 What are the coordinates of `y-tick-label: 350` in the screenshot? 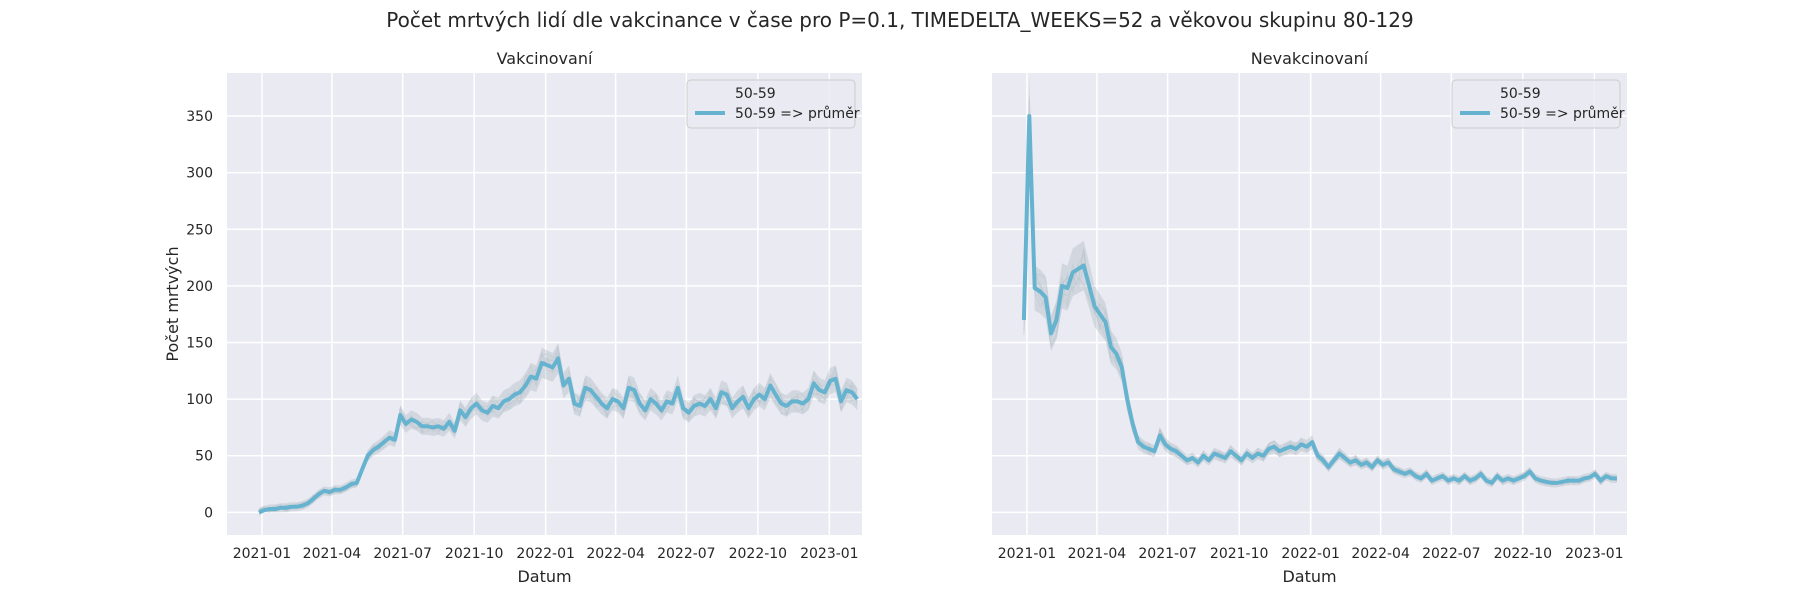 It's located at (199, 117).